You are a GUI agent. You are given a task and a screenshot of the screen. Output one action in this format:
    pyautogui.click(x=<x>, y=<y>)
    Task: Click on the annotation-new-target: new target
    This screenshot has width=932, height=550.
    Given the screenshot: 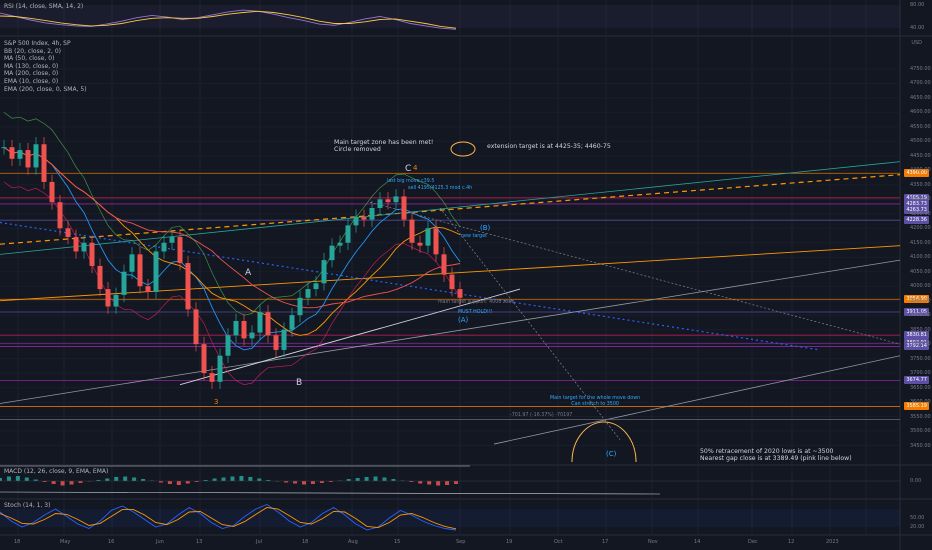 What is the action you would take?
    pyautogui.click(x=474, y=236)
    